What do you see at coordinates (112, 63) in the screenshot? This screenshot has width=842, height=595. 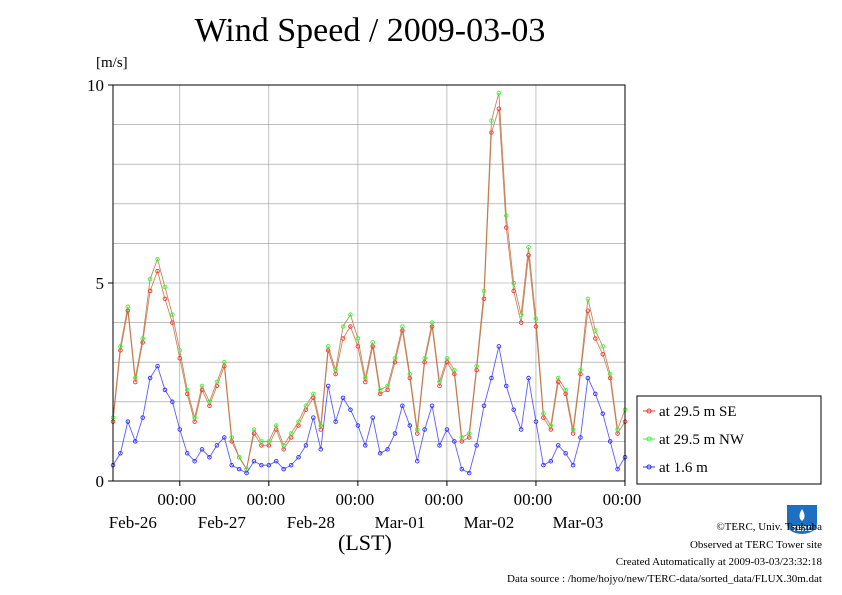 I see `y-axis-unit: [m/s]` at bounding box center [112, 63].